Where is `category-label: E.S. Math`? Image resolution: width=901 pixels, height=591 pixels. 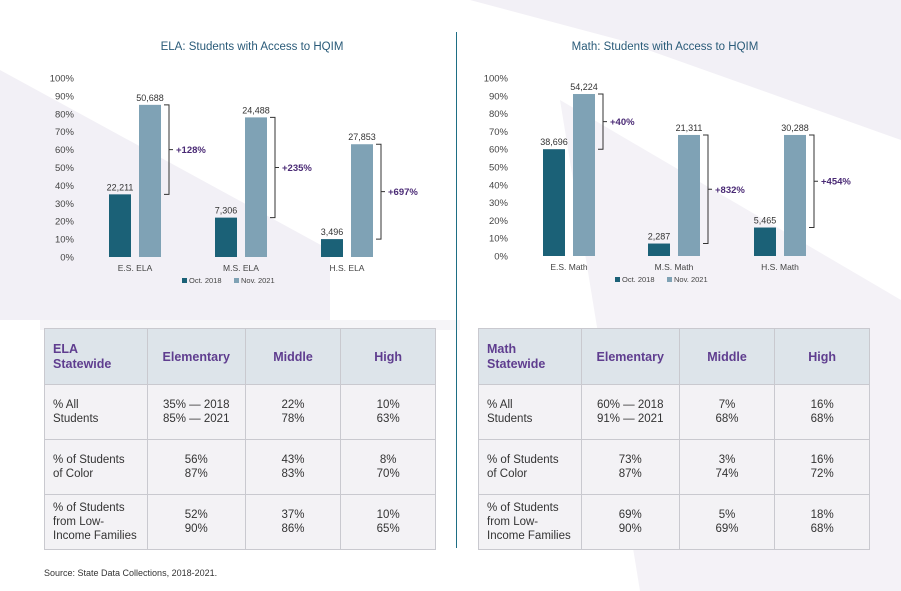 category-label: E.S. Math is located at coordinates (569, 267).